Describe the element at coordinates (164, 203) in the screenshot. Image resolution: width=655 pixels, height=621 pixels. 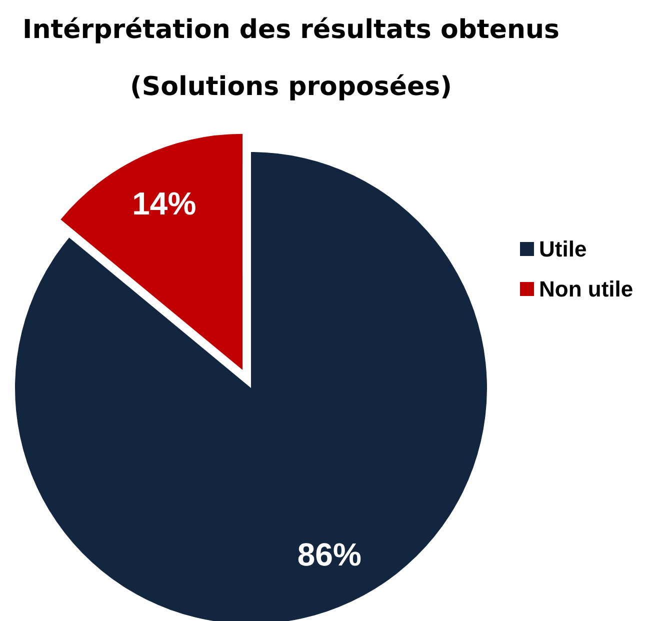
I see `data-label: 14%` at that location.